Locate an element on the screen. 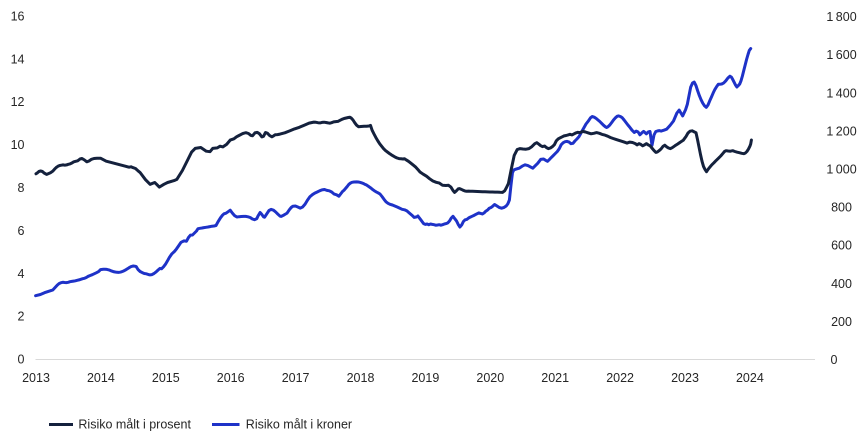  svg-text: 1 200 is located at coordinates (841, 131).